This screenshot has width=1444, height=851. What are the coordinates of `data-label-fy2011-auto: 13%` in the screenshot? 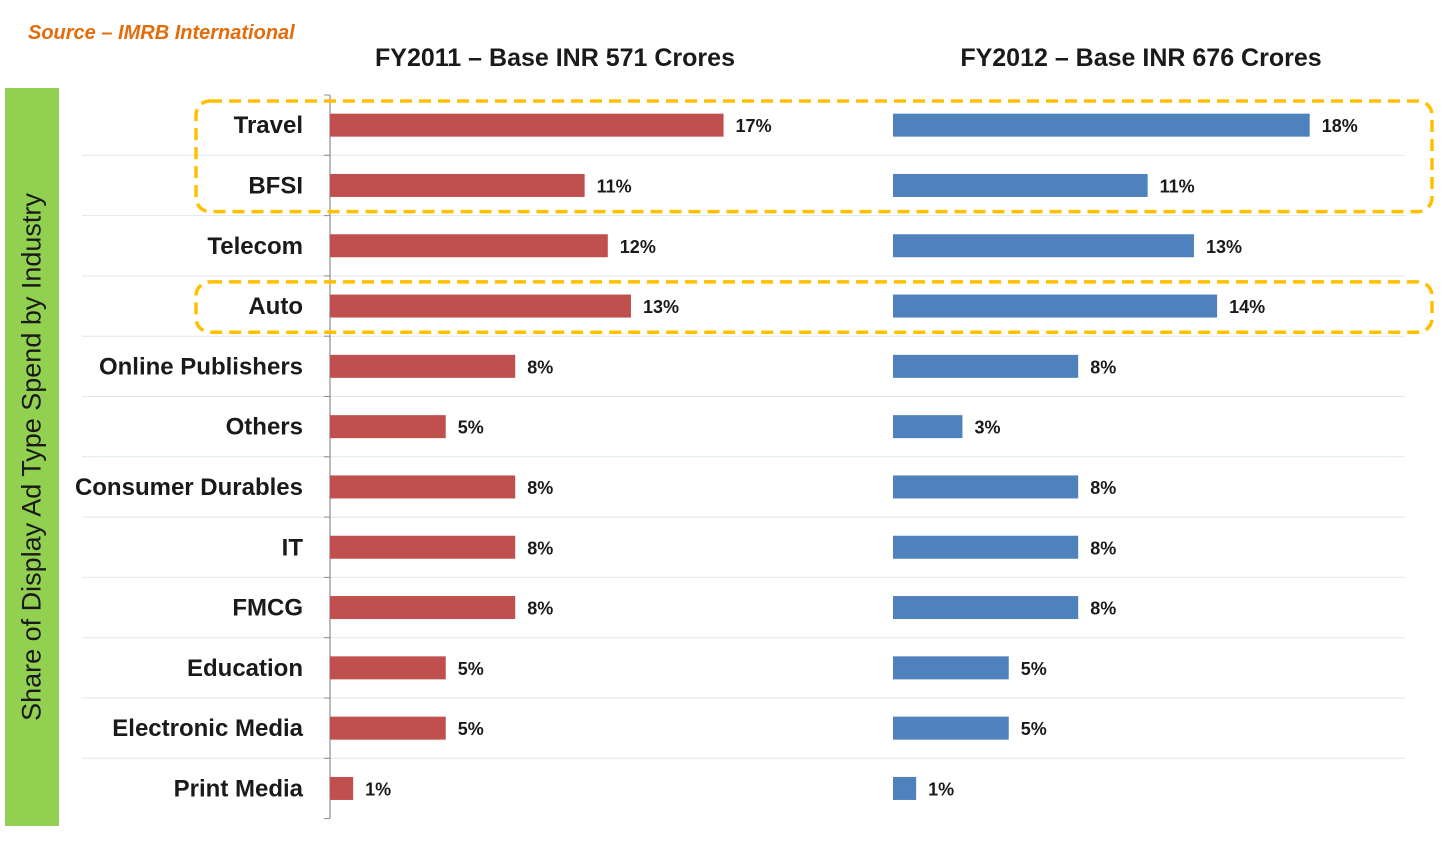 It's located at (661, 307).